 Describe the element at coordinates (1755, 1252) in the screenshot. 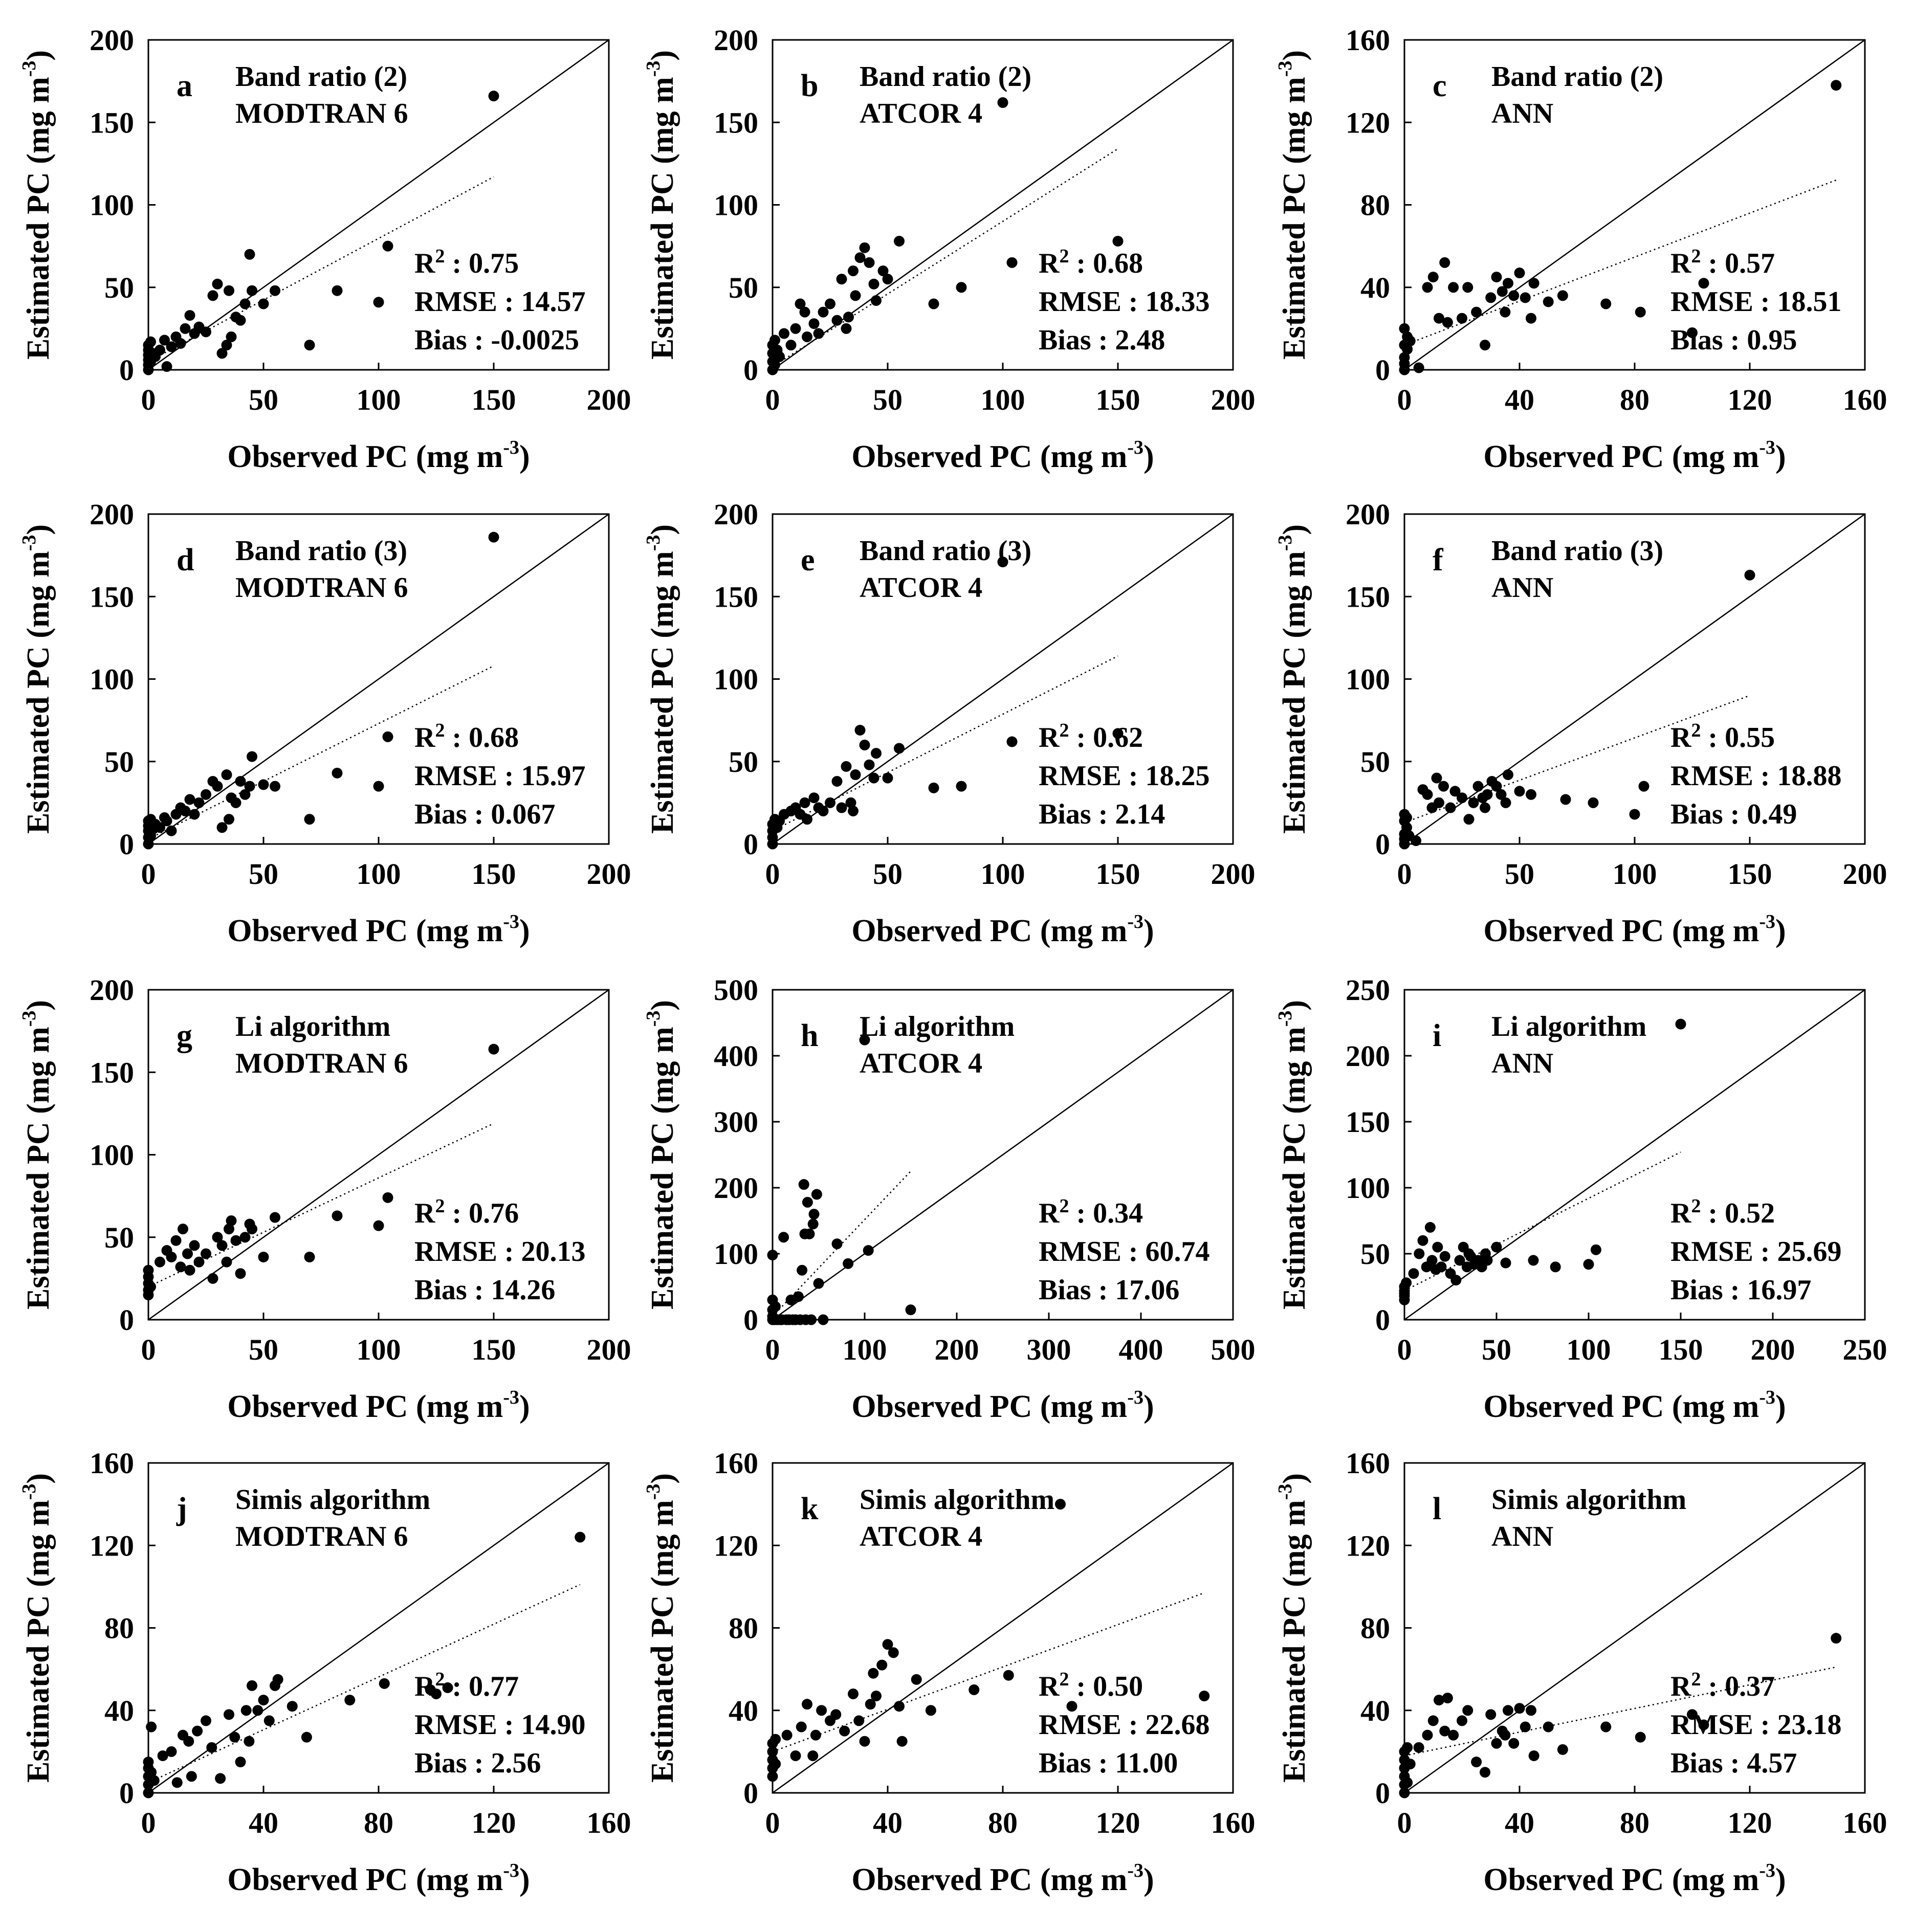

I see `rmse-label: RMSE : 25.69` at that location.